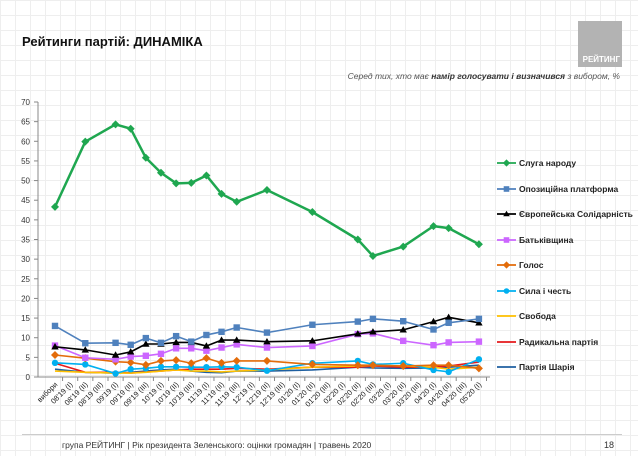 The image size is (638, 456). I want to click on subtitle-part: з вибором, %, so click(592, 76).